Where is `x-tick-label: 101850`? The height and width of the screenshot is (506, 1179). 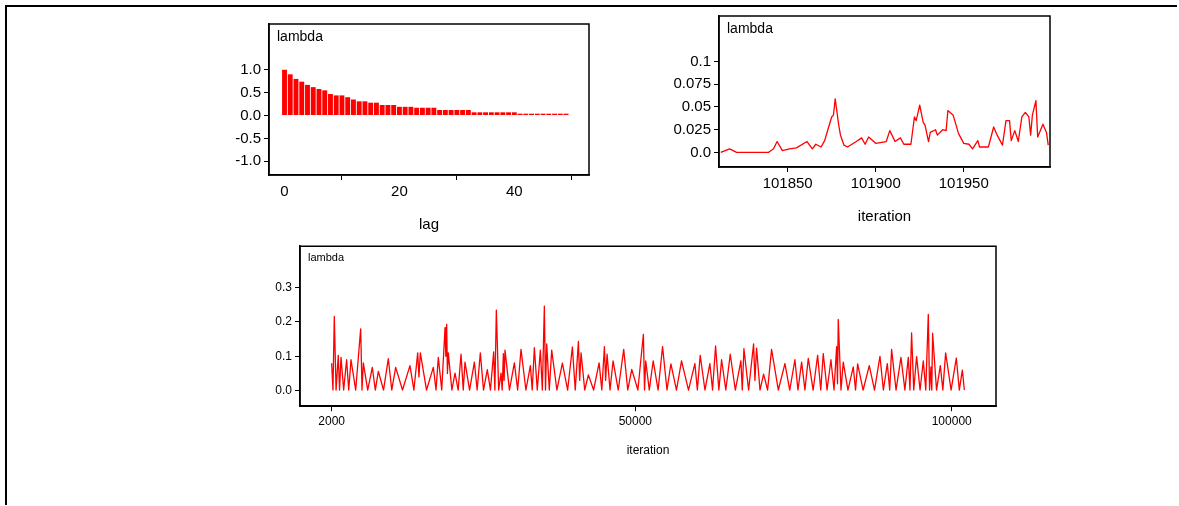 x-tick-label: 101850 is located at coordinates (787, 183).